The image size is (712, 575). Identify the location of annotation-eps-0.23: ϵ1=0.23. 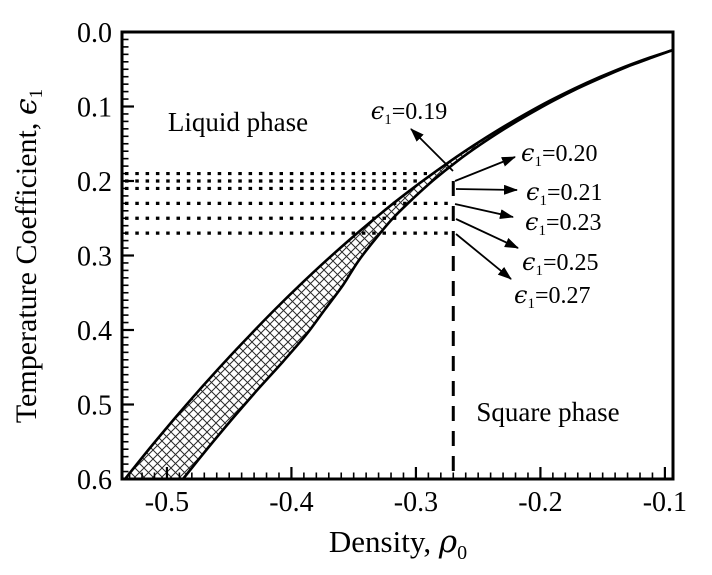
(563, 223).